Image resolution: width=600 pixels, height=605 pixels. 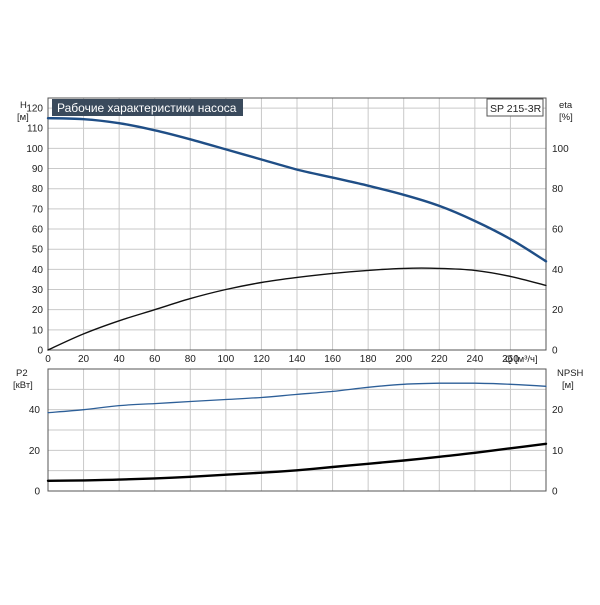 I want to click on head-axis-title: H, so click(x=23, y=105).